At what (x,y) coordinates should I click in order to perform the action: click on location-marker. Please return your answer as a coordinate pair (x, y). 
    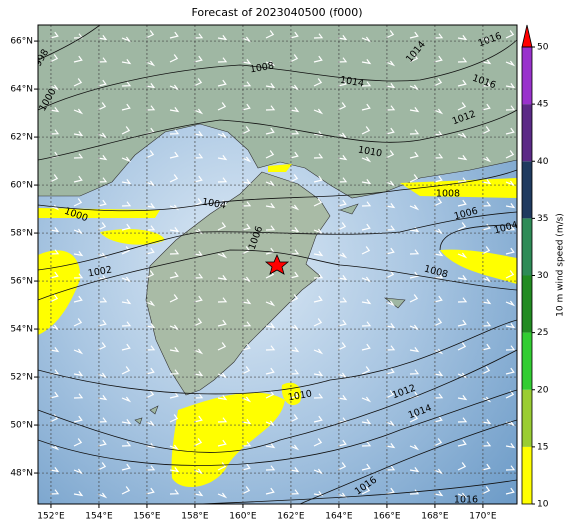
    Looking at the image, I should click on (277, 264).